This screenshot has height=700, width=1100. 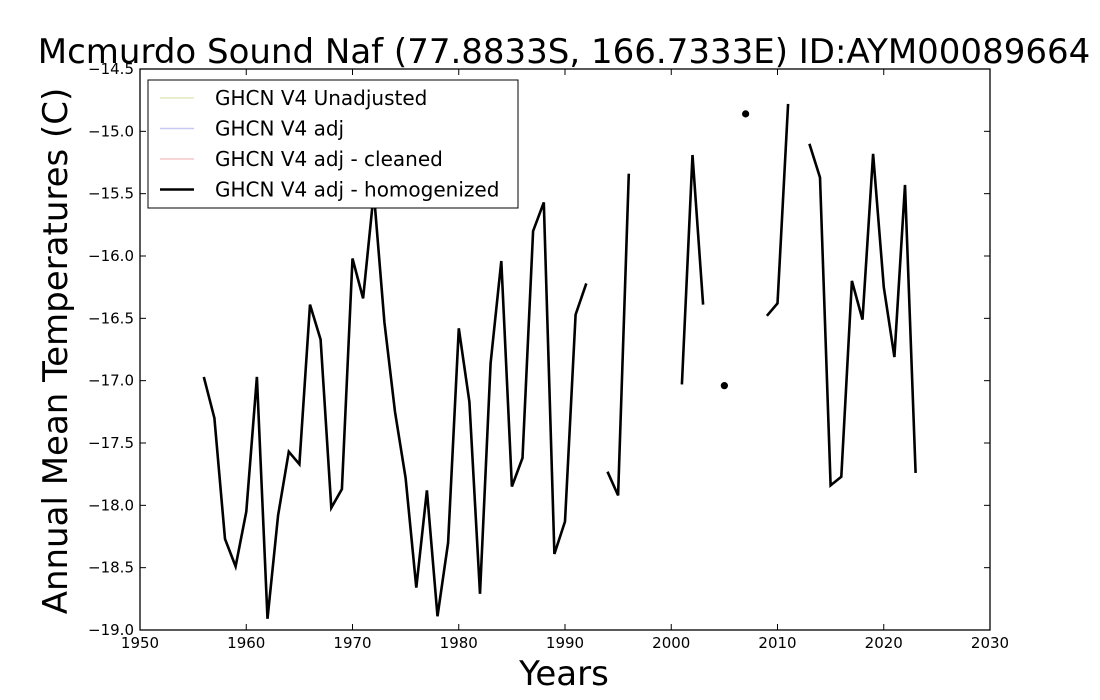 What do you see at coordinates (565, 643) in the screenshot?
I see `x-tick-label: 1990` at bounding box center [565, 643].